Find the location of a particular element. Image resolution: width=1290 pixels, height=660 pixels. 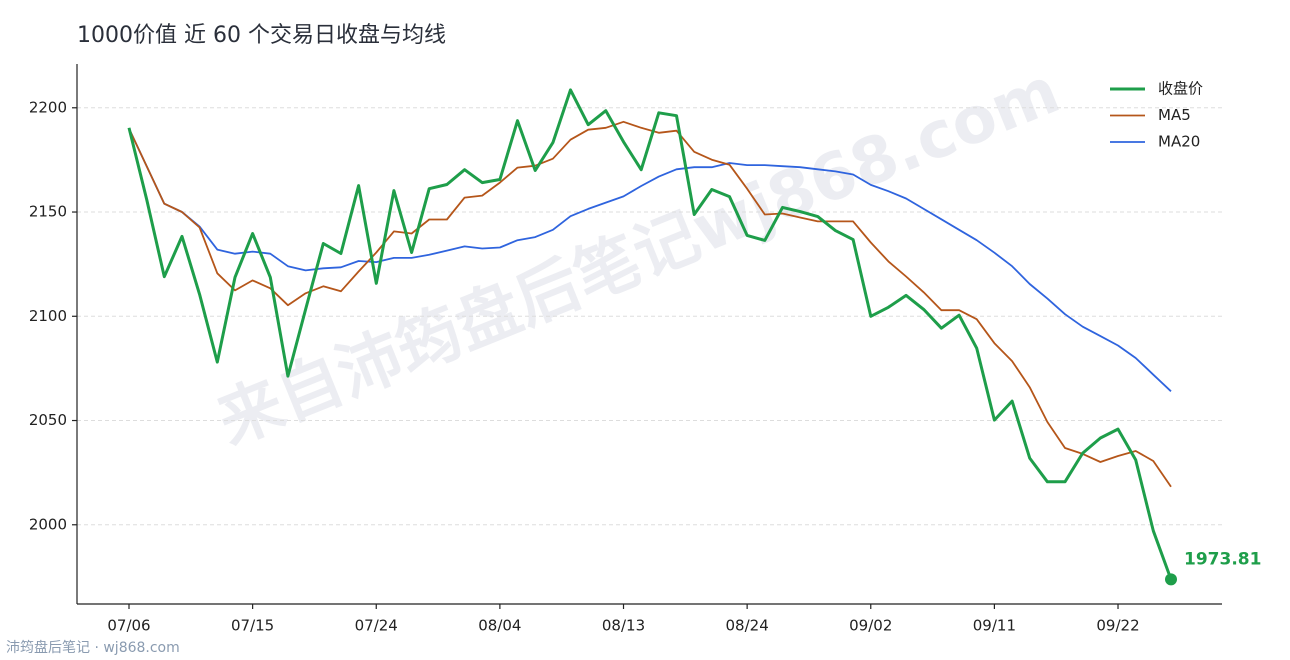

x-tick-label: 07/15 is located at coordinates (252, 626).